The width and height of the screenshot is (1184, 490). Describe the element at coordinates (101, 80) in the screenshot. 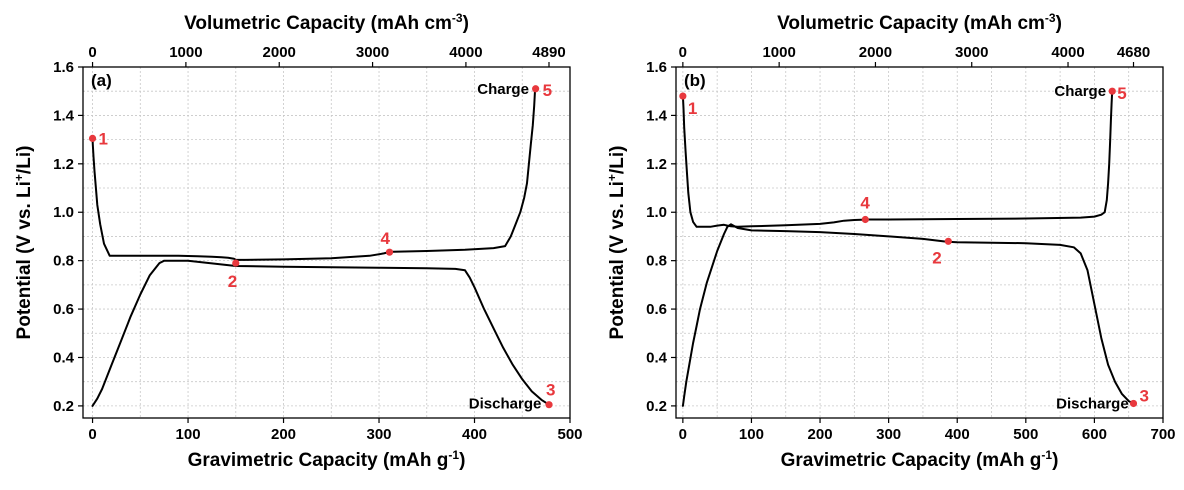

I see `panel-label: (a)` at that location.